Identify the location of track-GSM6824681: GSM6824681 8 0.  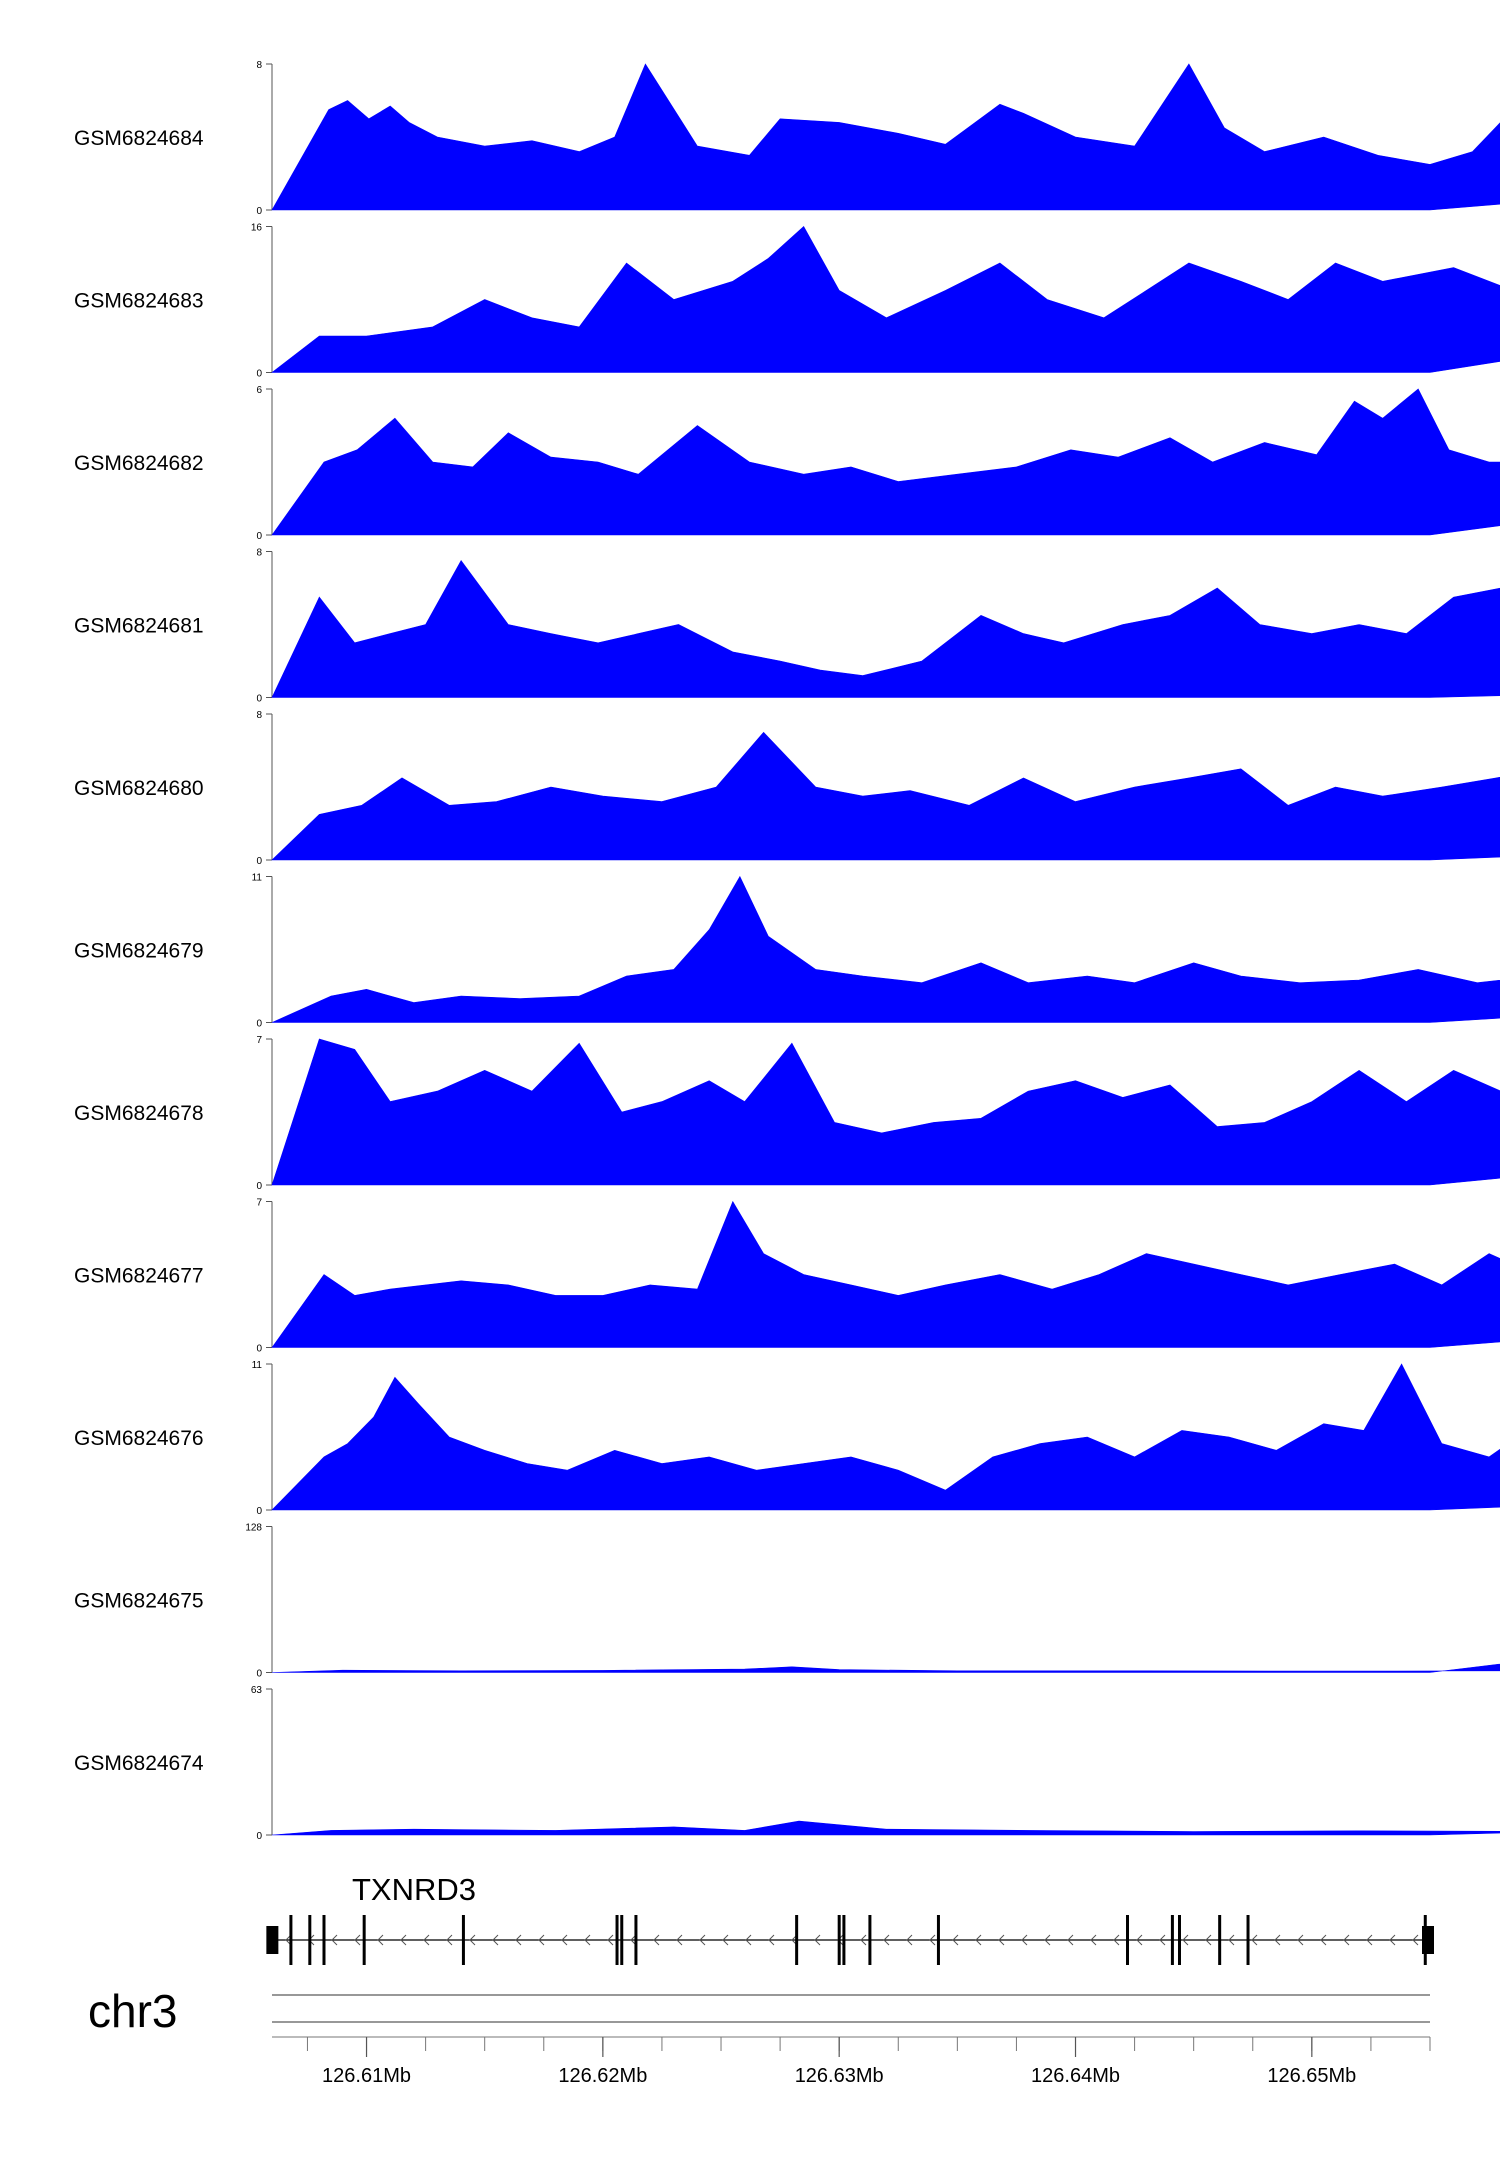
(787, 626).